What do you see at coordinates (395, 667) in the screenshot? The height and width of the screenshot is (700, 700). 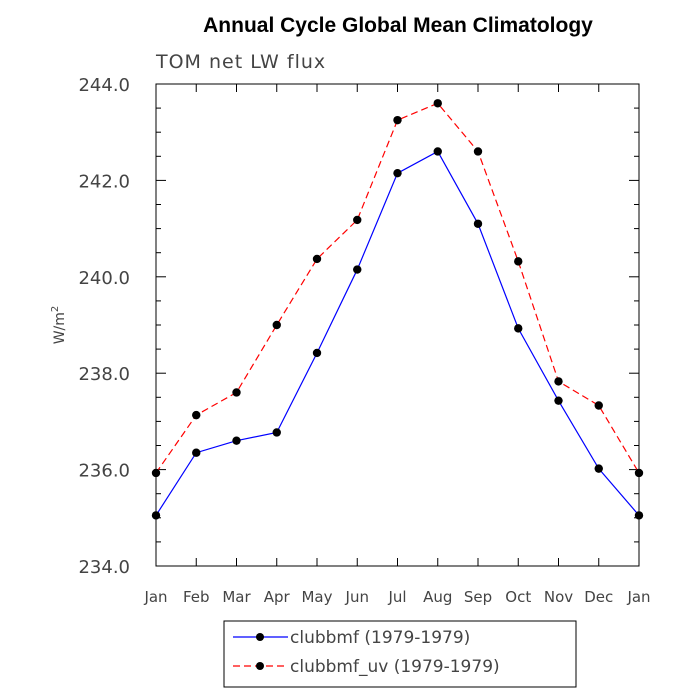 I see `legend-label-series-2: clubbmf_uv (1979-1979)` at bounding box center [395, 667].